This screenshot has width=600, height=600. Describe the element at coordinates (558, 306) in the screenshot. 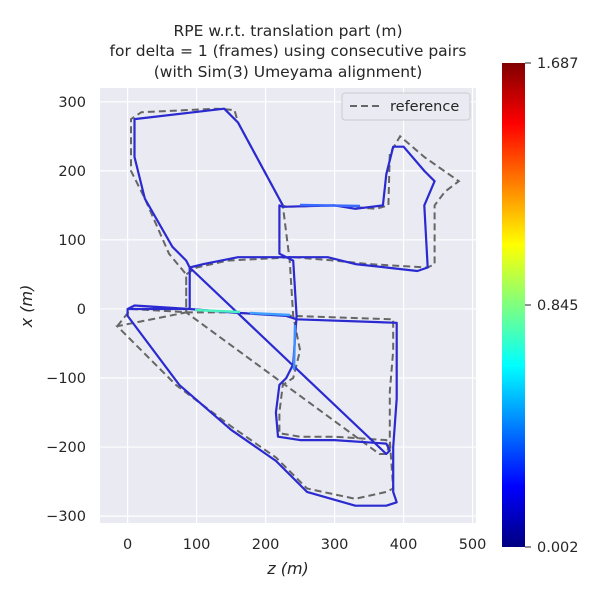

I see `colorbar-label-mid: 0.845` at that location.